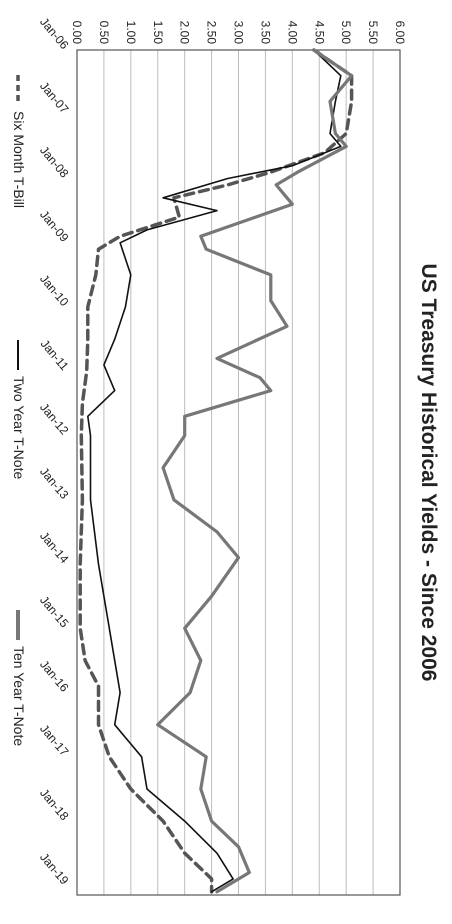 This screenshot has height=924, width=452. I want to click on x-tick-label: Jan-14, so click(54, 547).